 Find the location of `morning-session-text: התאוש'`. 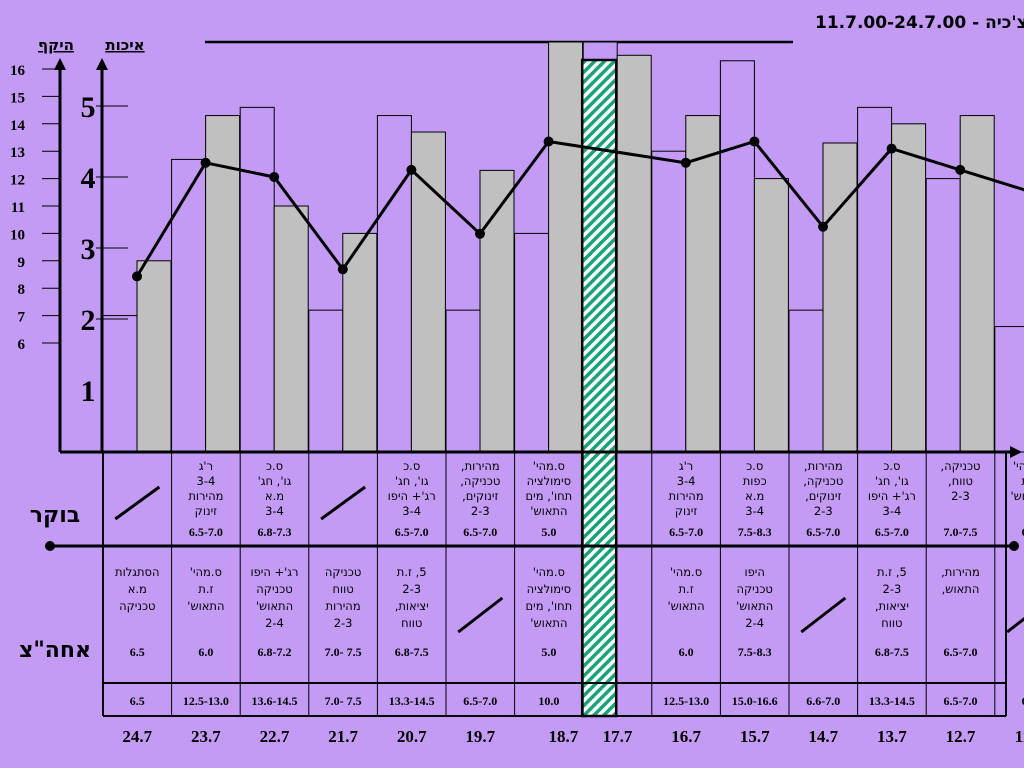

morning-session-text: התאוש' is located at coordinates (548, 511).